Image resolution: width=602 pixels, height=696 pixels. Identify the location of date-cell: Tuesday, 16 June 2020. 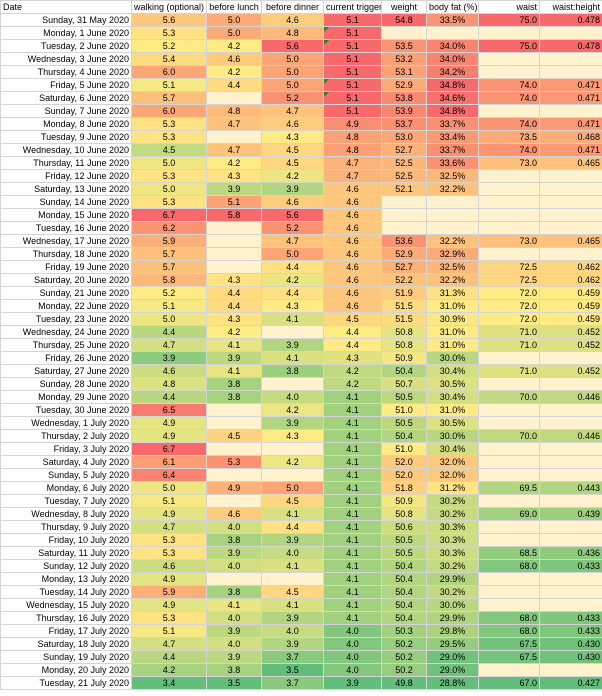
(66, 228).